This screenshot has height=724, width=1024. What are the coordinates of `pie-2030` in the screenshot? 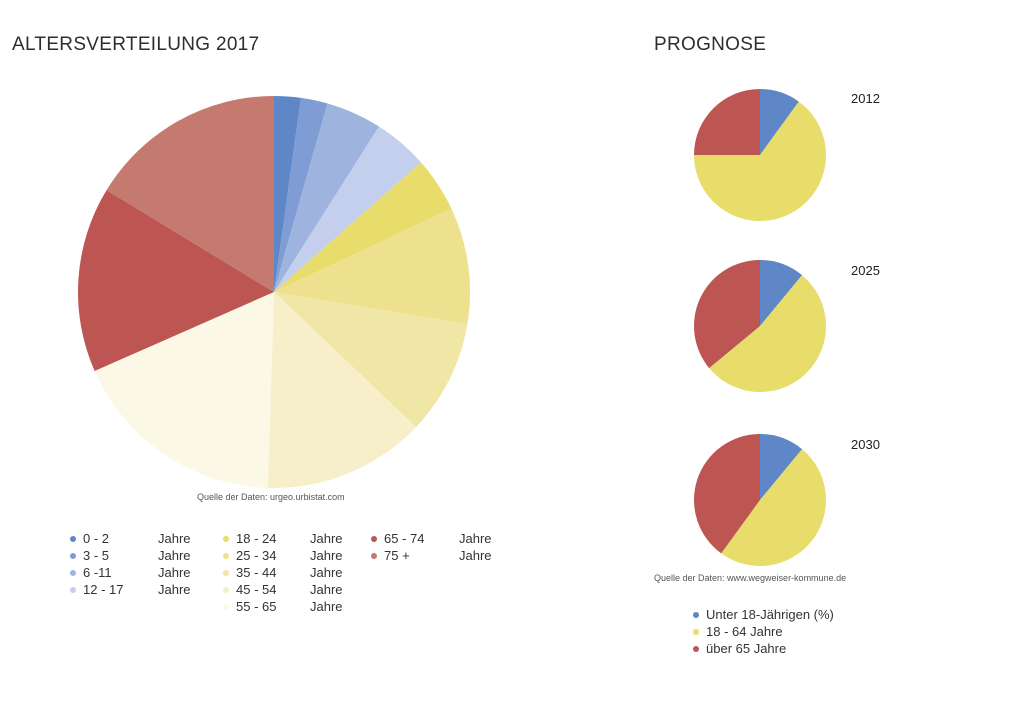 It's located at (759, 500).